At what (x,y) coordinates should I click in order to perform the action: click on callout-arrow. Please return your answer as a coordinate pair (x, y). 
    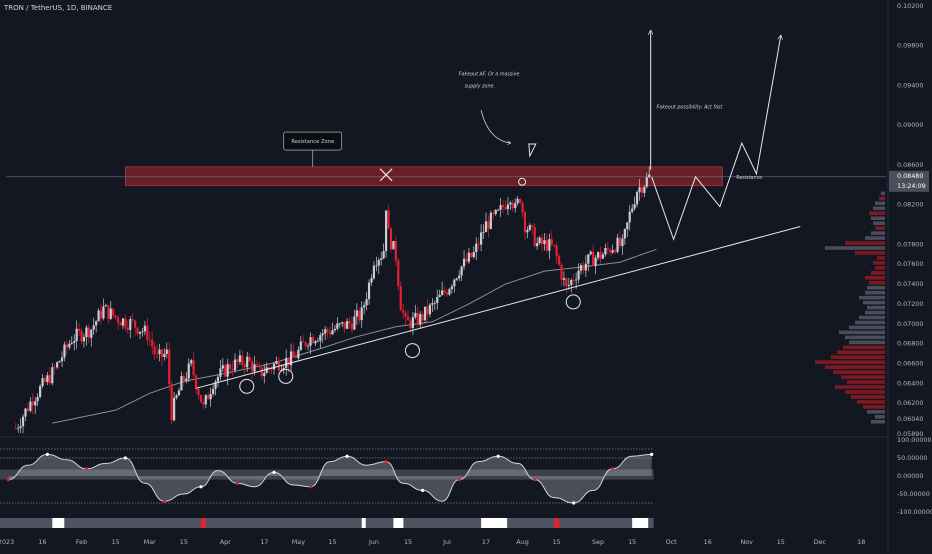
    Looking at the image, I should click on (495, 126).